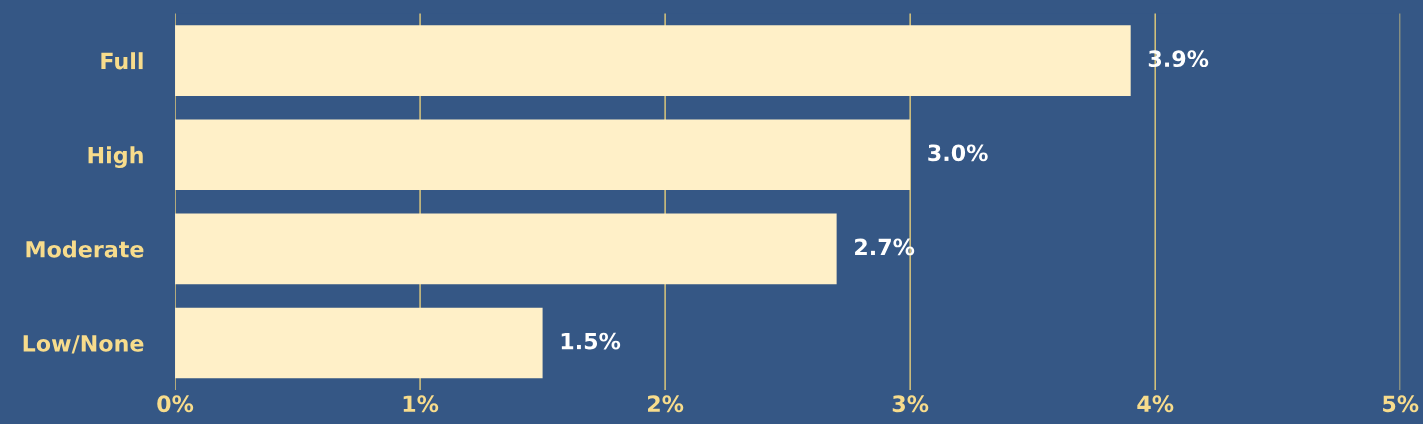 Image resolution: width=1423 pixels, height=424 pixels. What do you see at coordinates (115, 157) in the screenshot?
I see `y-tick-label: High` at bounding box center [115, 157].